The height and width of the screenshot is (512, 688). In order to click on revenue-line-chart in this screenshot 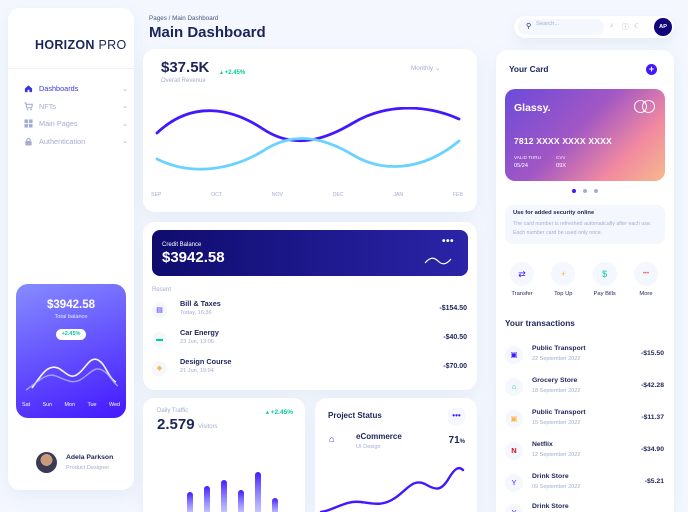, I will do `click(308, 139)`.